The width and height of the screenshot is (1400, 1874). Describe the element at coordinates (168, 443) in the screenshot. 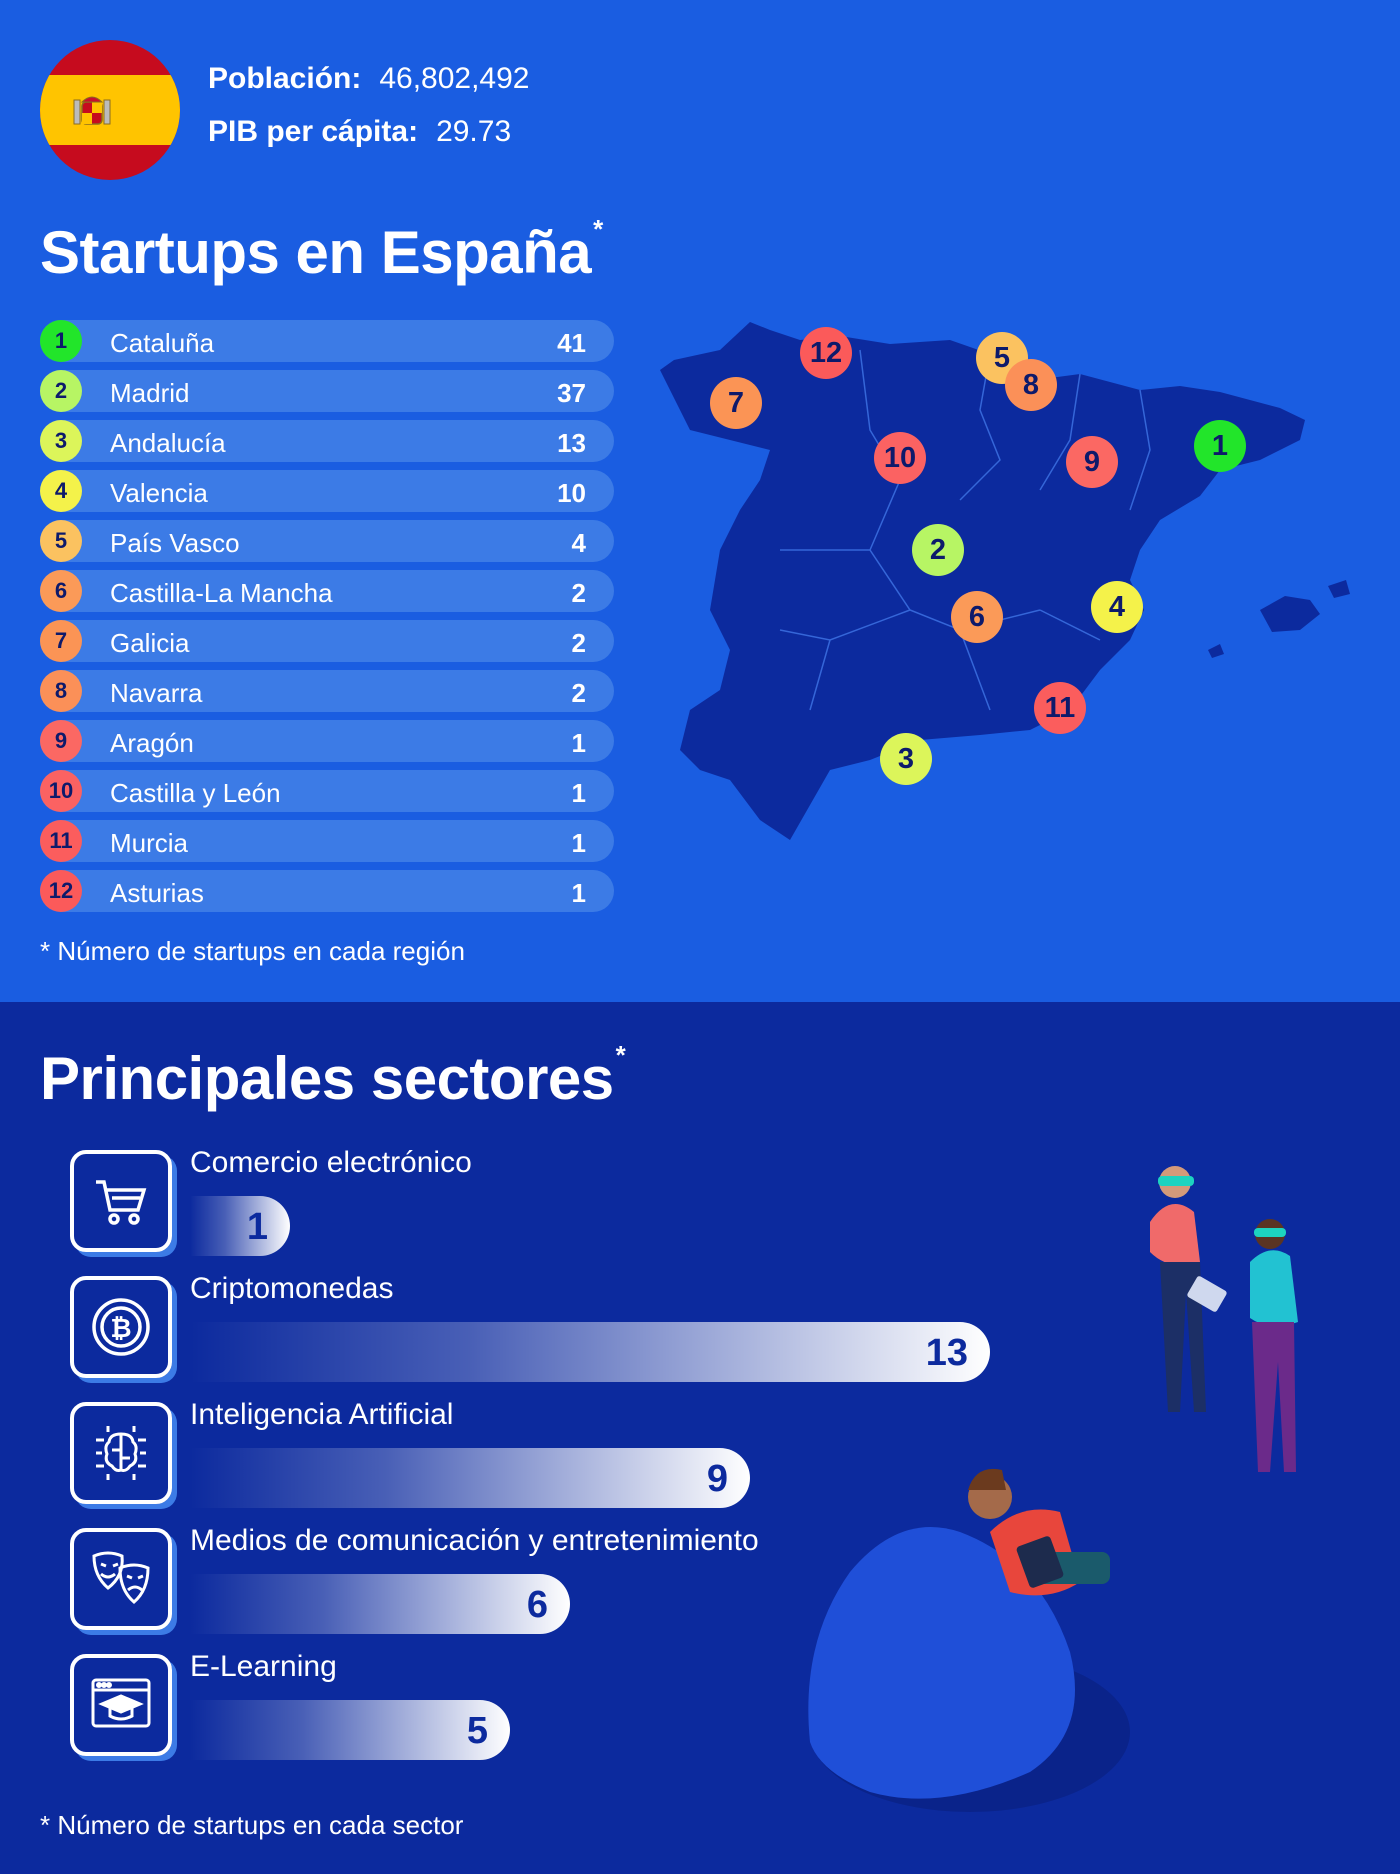

I see `region-name: Andalucía` at that location.